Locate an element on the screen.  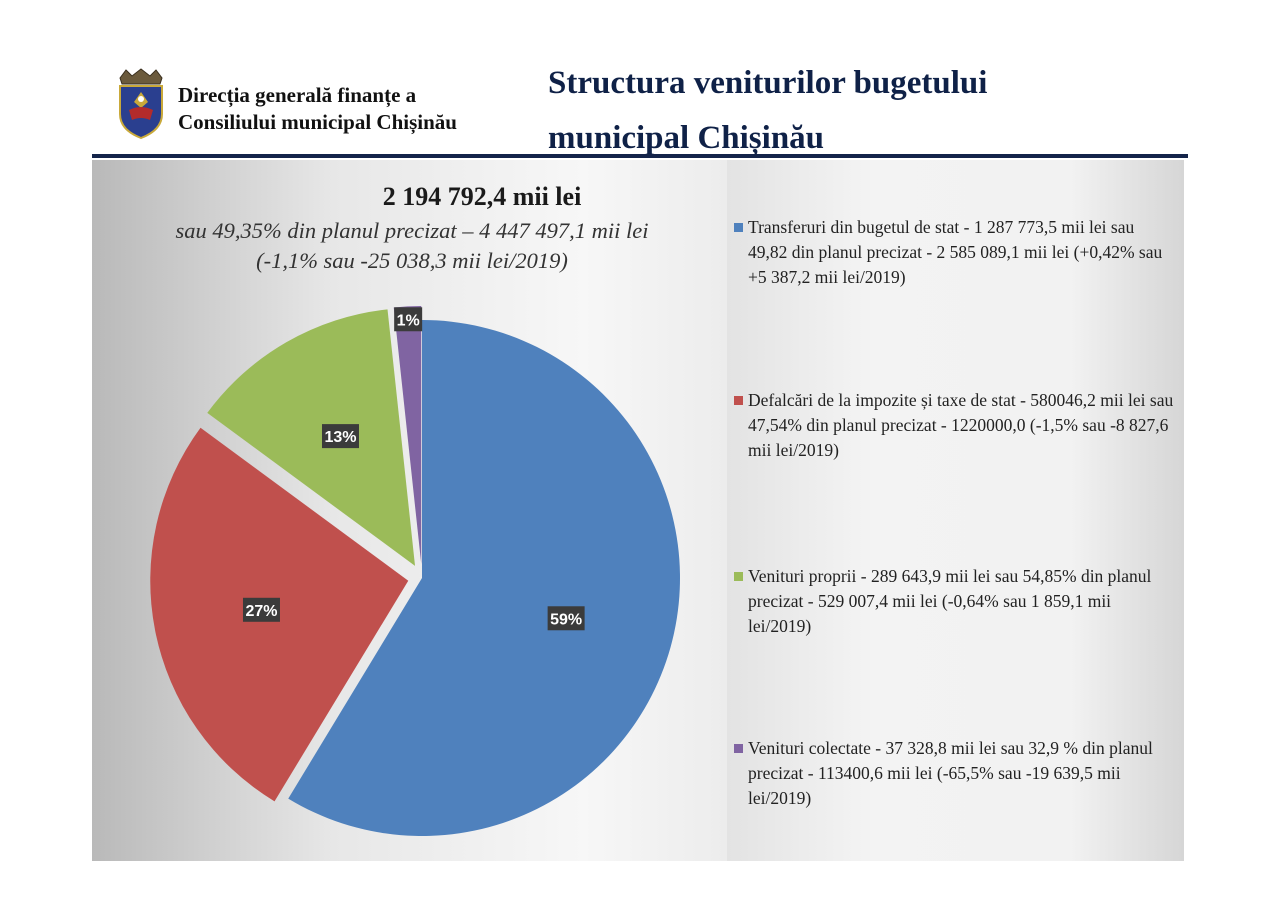
svg-text: 27% is located at coordinates (261, 611).